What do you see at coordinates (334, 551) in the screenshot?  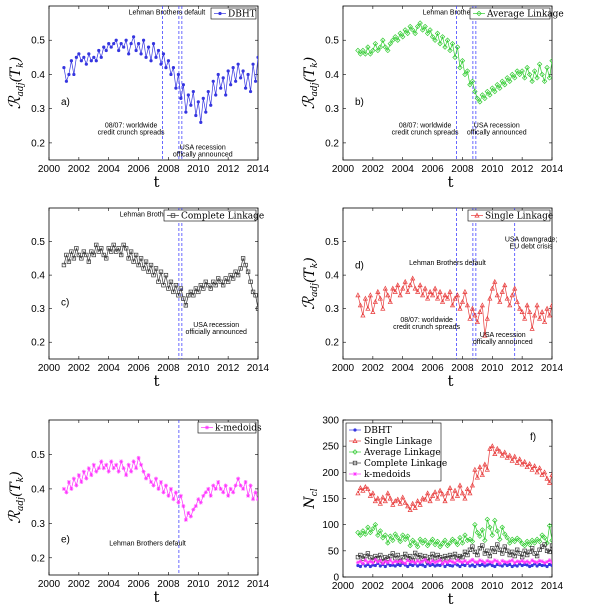 I see `y-tick-label: 50` at bounding box center [334, 551].